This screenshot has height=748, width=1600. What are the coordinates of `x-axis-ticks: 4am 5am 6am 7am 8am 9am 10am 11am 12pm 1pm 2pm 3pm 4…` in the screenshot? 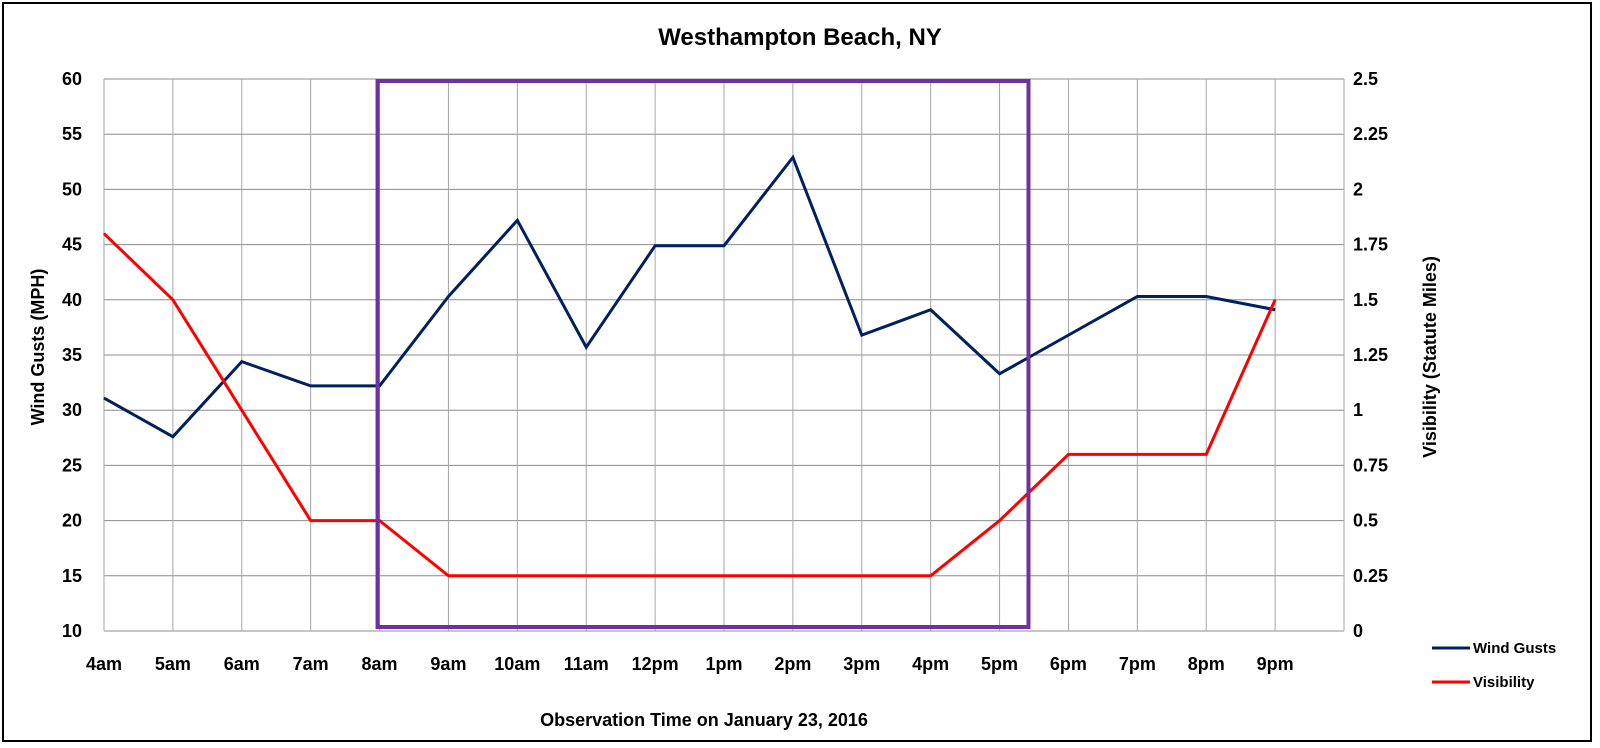 It's located at (690, 664).